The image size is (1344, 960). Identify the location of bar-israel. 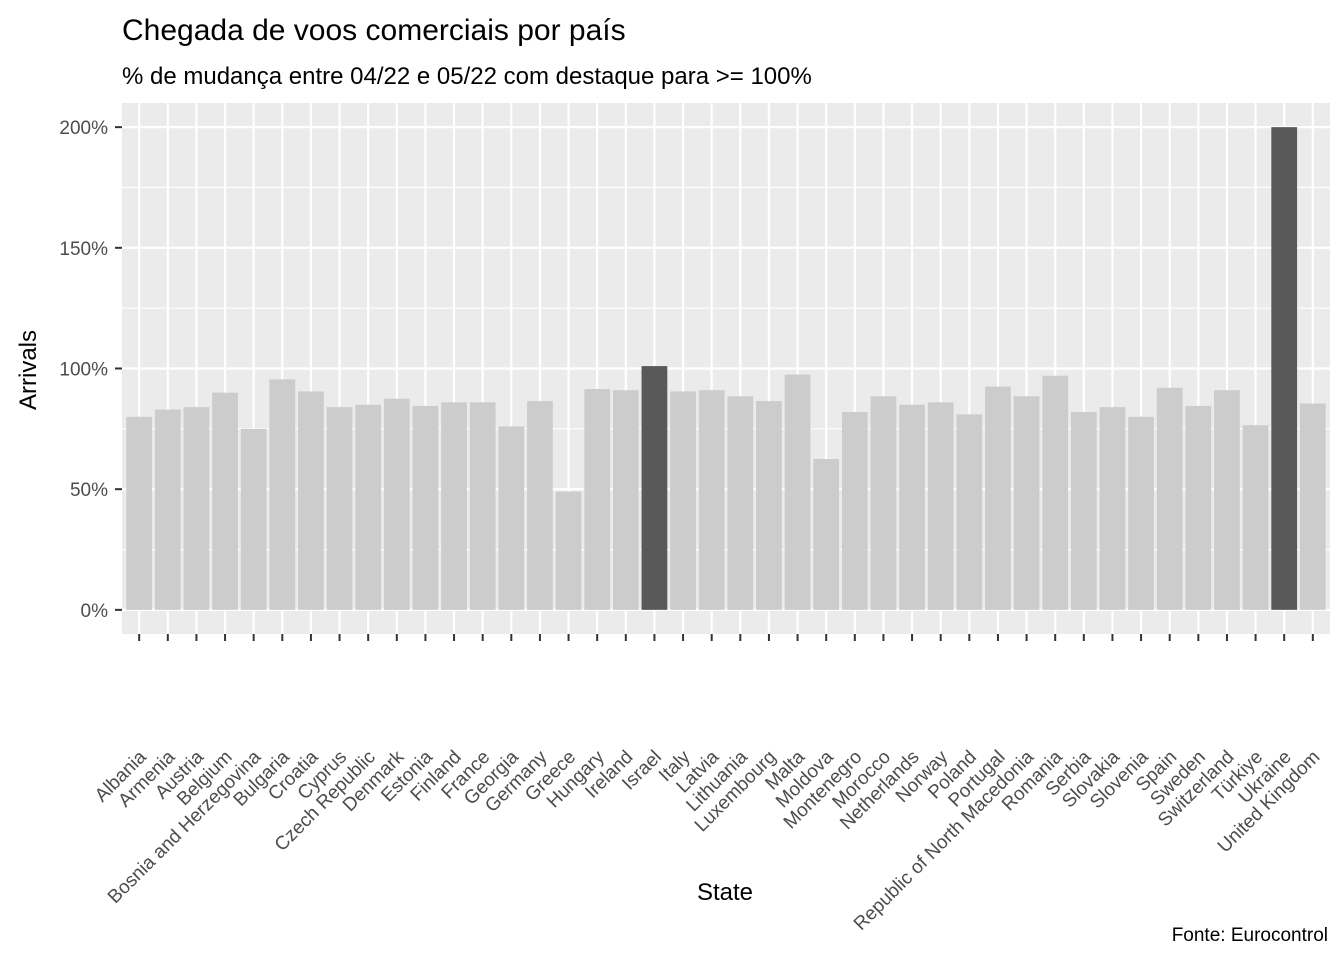
(654, 488).